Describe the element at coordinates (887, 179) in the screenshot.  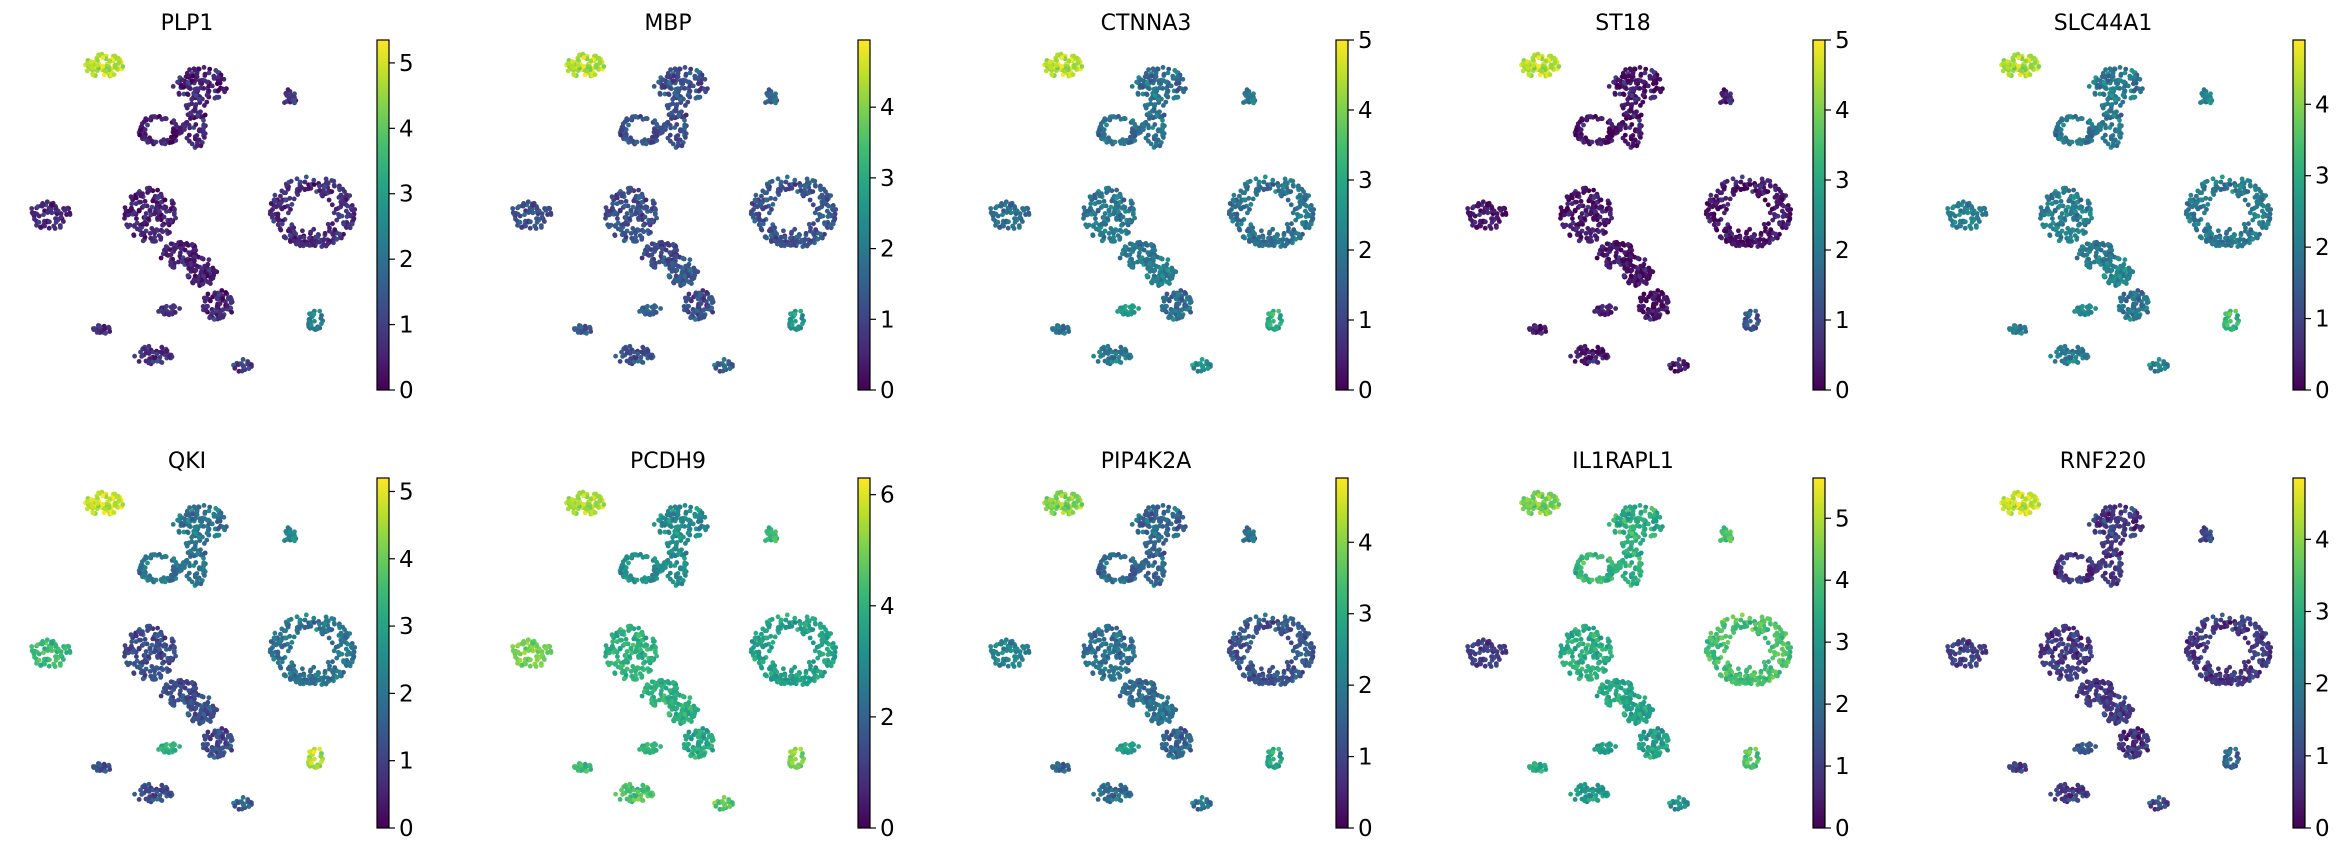
I see `colorbar-tick-label: 3` at that location.